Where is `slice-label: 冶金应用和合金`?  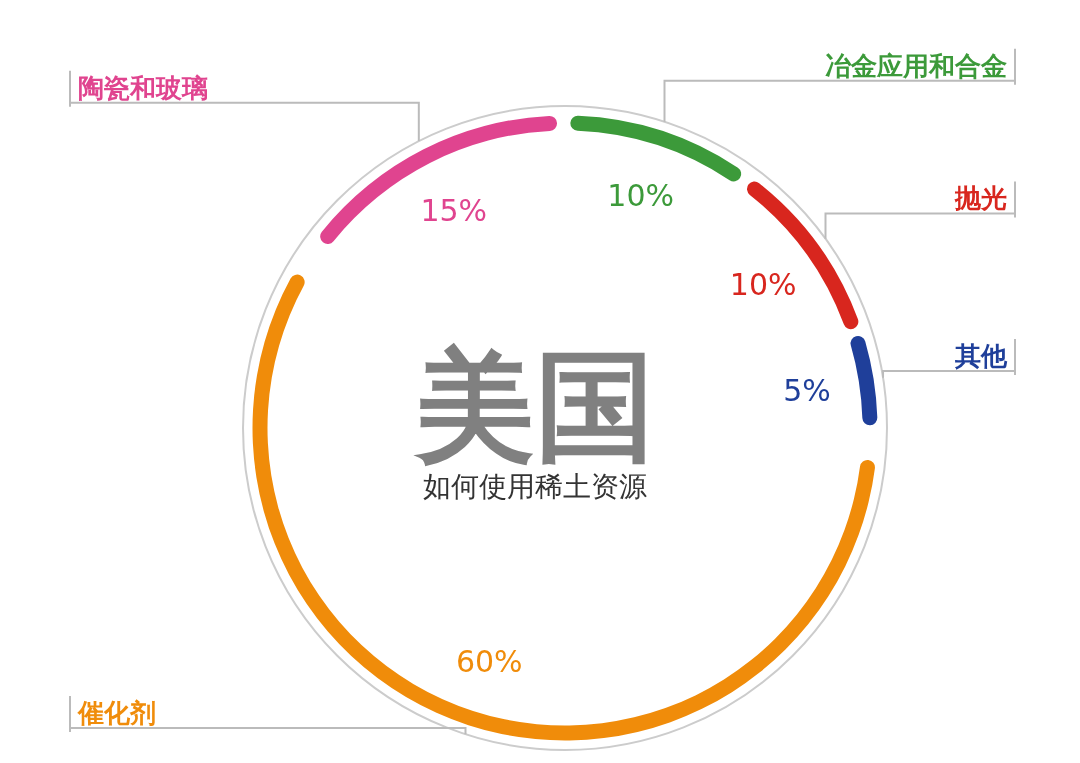 slice-label: 冶金应用和合金 is located at coordinates (916, 65).